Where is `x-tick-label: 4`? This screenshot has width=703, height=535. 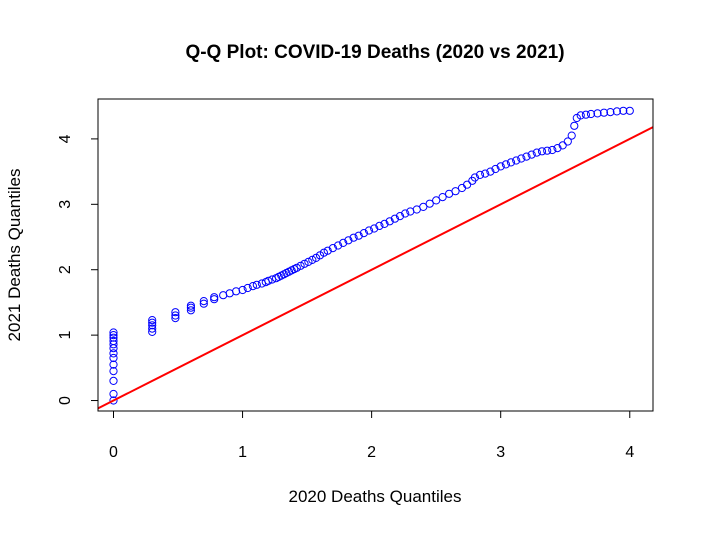
x-tick-label: 4 is located at coordinates (629, 452).